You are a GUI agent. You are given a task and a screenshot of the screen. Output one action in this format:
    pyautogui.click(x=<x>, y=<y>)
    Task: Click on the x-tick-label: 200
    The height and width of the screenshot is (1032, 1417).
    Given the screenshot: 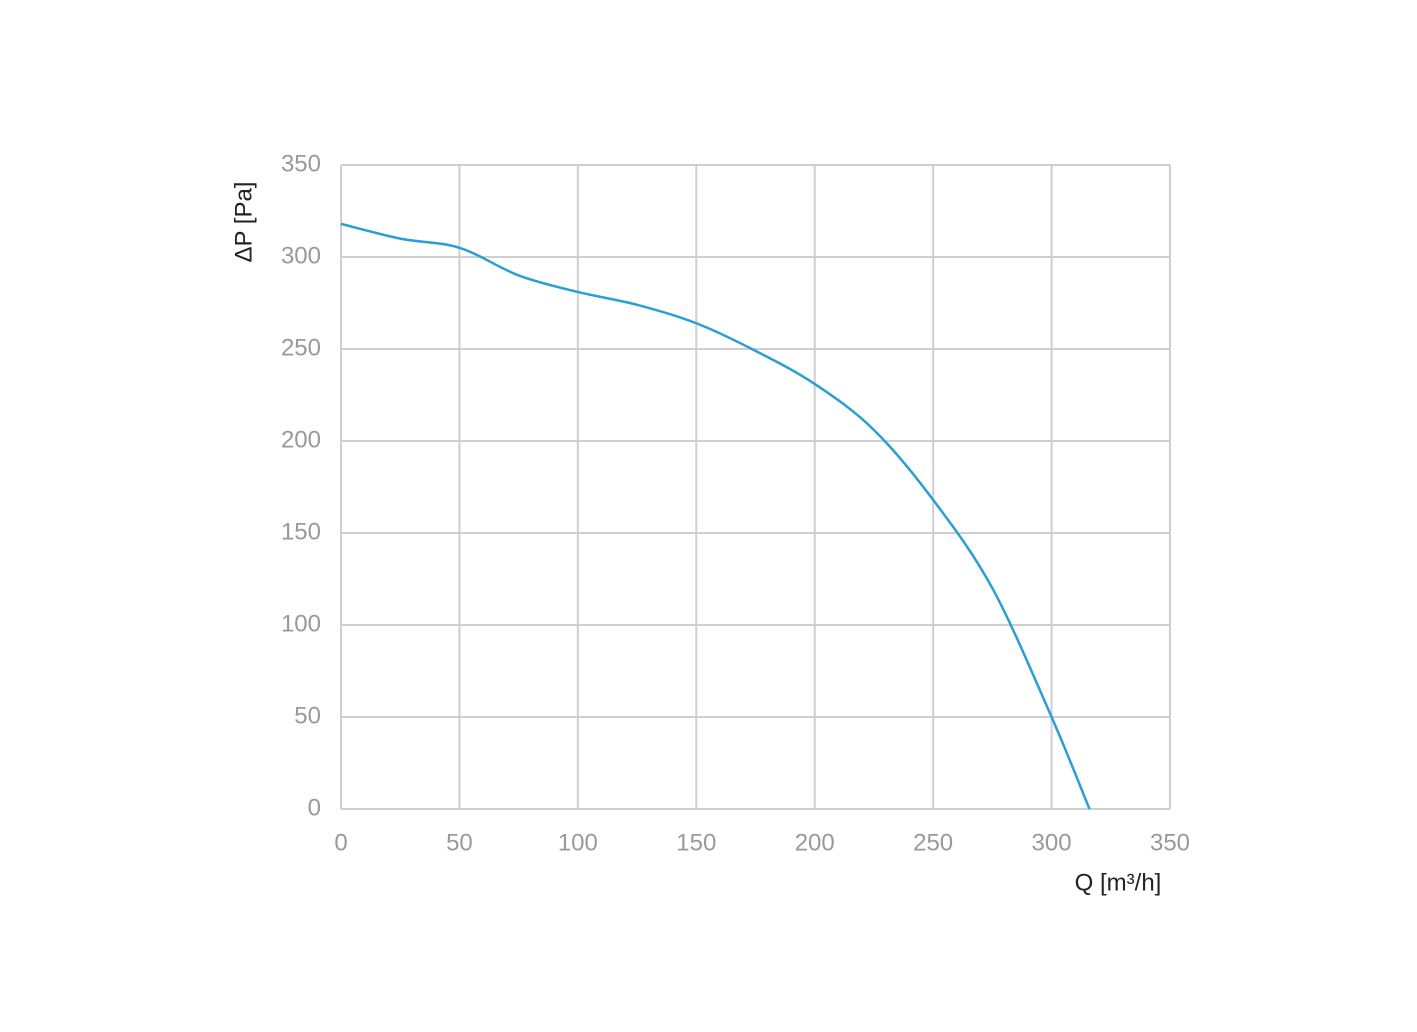 What is the action you would take?
    pyautogui.click(x=815, y=842)
    